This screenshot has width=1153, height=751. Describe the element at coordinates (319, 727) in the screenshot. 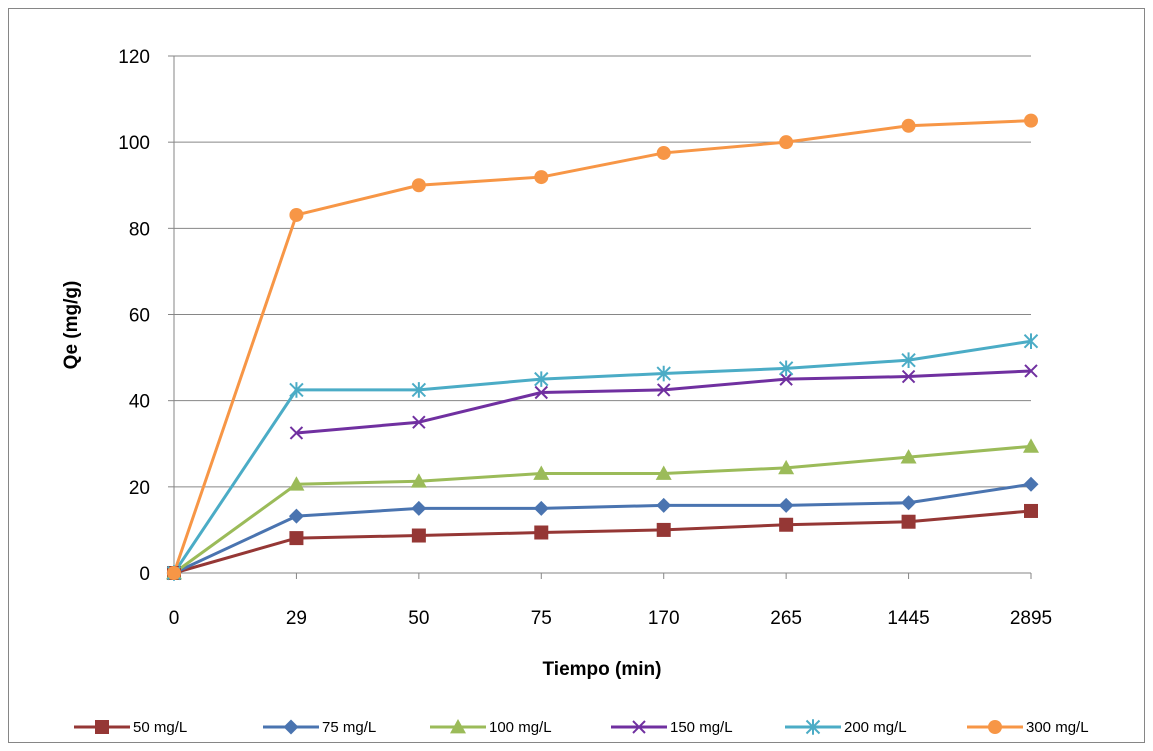

I see `legend-entry-2: 75 mg/L` at that location.